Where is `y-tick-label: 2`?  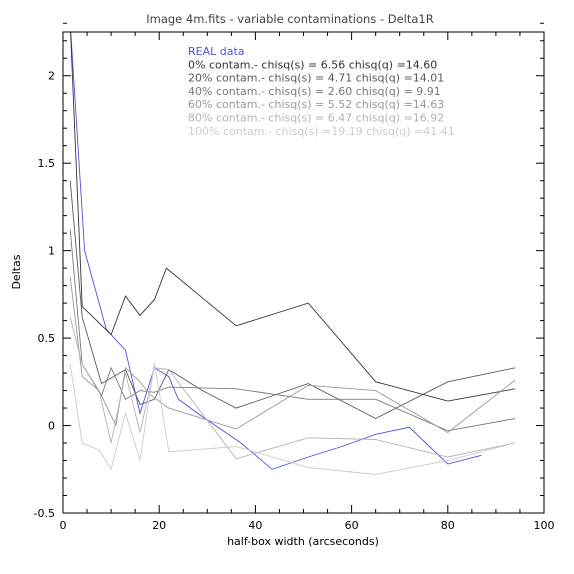 y-tick-label: 2 is located at coordinates (51, 76).